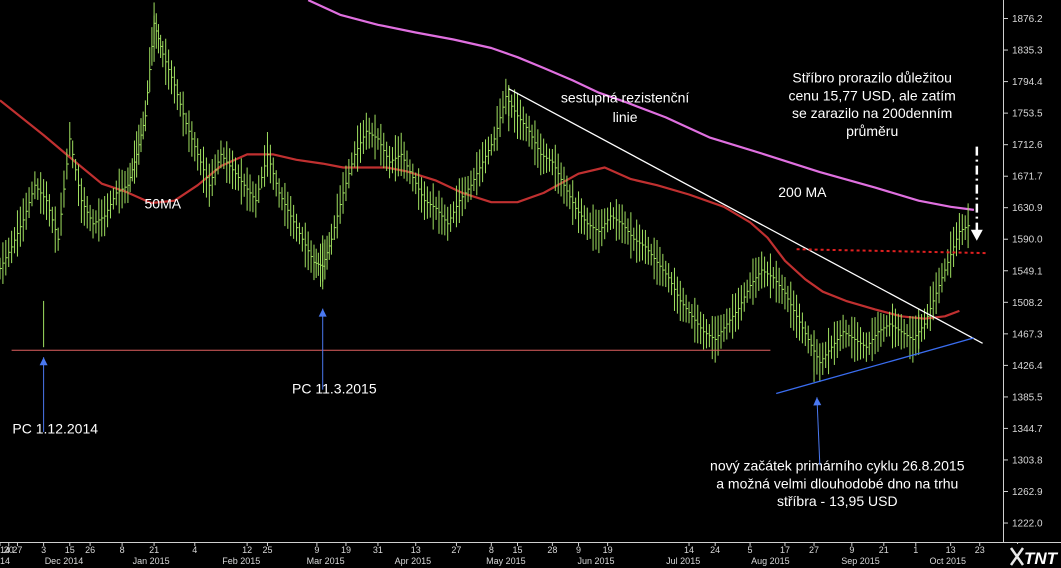 The height and width of the screenshot is (568, 1061). I want to click on price-tick-label: 1590.0, so click(1027, 240).